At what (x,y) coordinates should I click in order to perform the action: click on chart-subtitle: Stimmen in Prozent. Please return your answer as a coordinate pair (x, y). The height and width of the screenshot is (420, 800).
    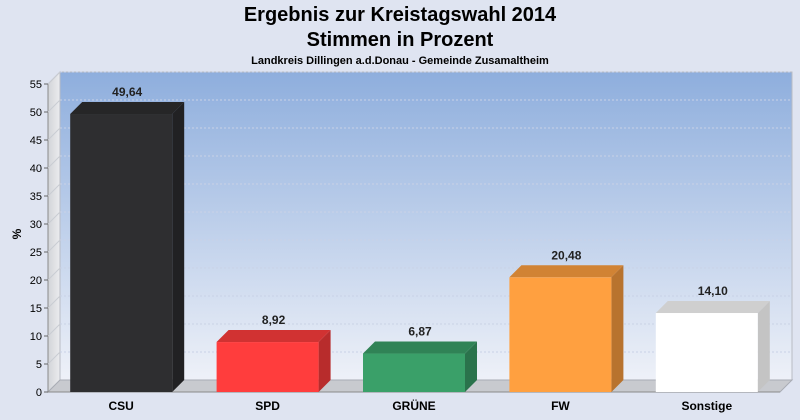
    Looking at the image, I should click on (400, 40).